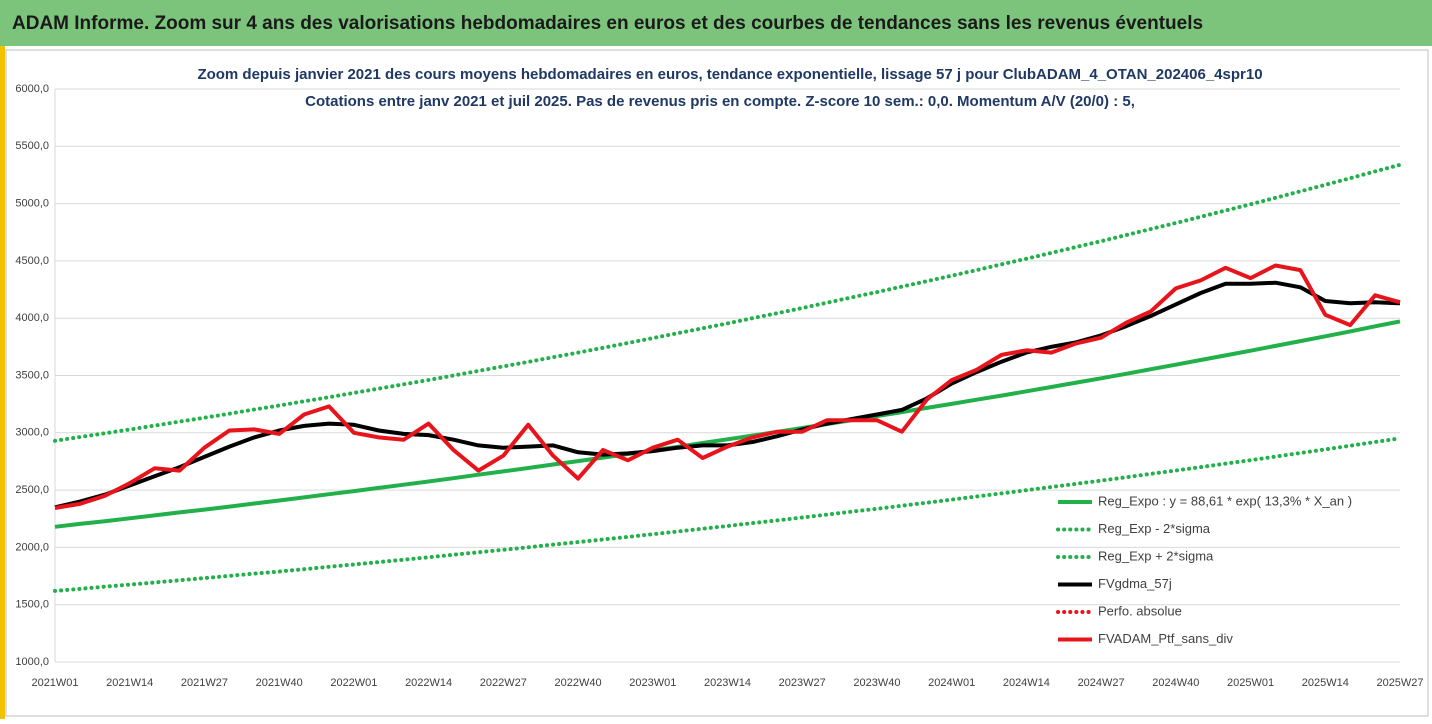  I want to click on y-tick-label: 1500,0, so click(32, 605).